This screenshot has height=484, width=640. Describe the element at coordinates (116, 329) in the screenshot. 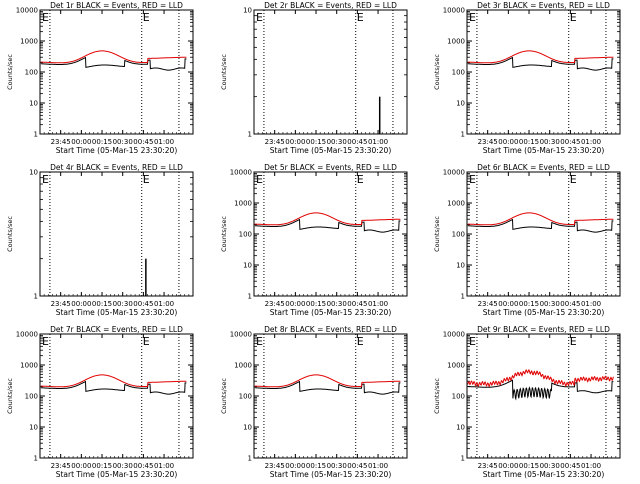

I see `panel-title: Det 7r BLACK = Events, RED = LLD` at that location.